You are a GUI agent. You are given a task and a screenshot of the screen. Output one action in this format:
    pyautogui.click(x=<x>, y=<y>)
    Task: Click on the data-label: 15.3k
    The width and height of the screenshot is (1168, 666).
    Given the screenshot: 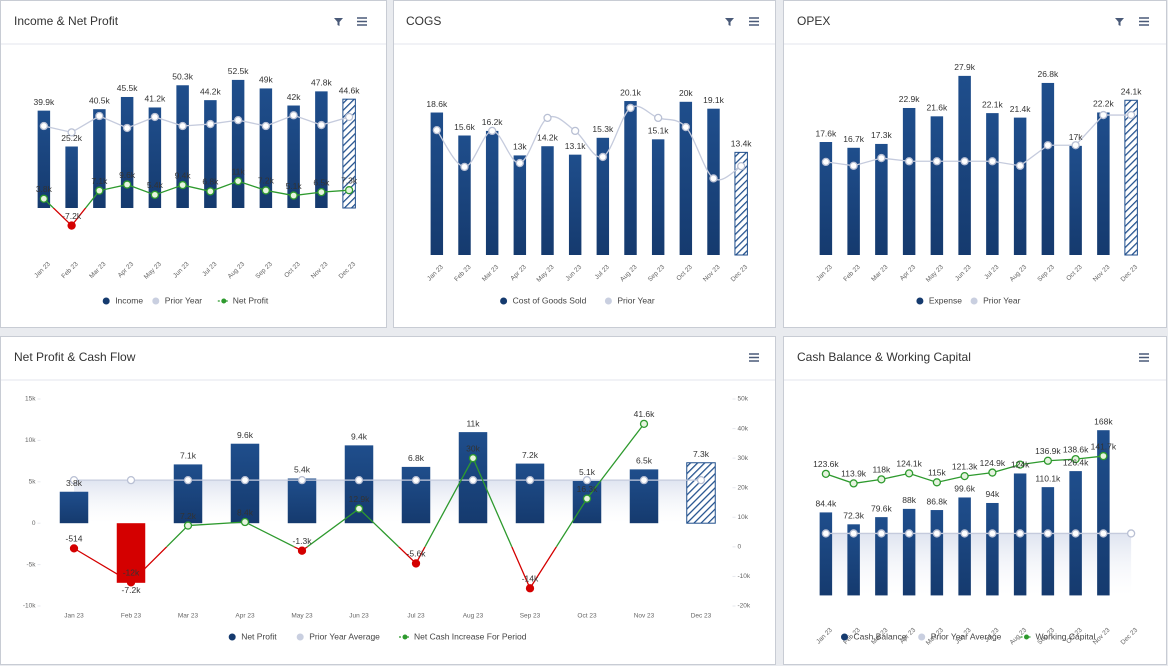 What is the action you would take?
    pyautogui.click(x=603, y=129)
    